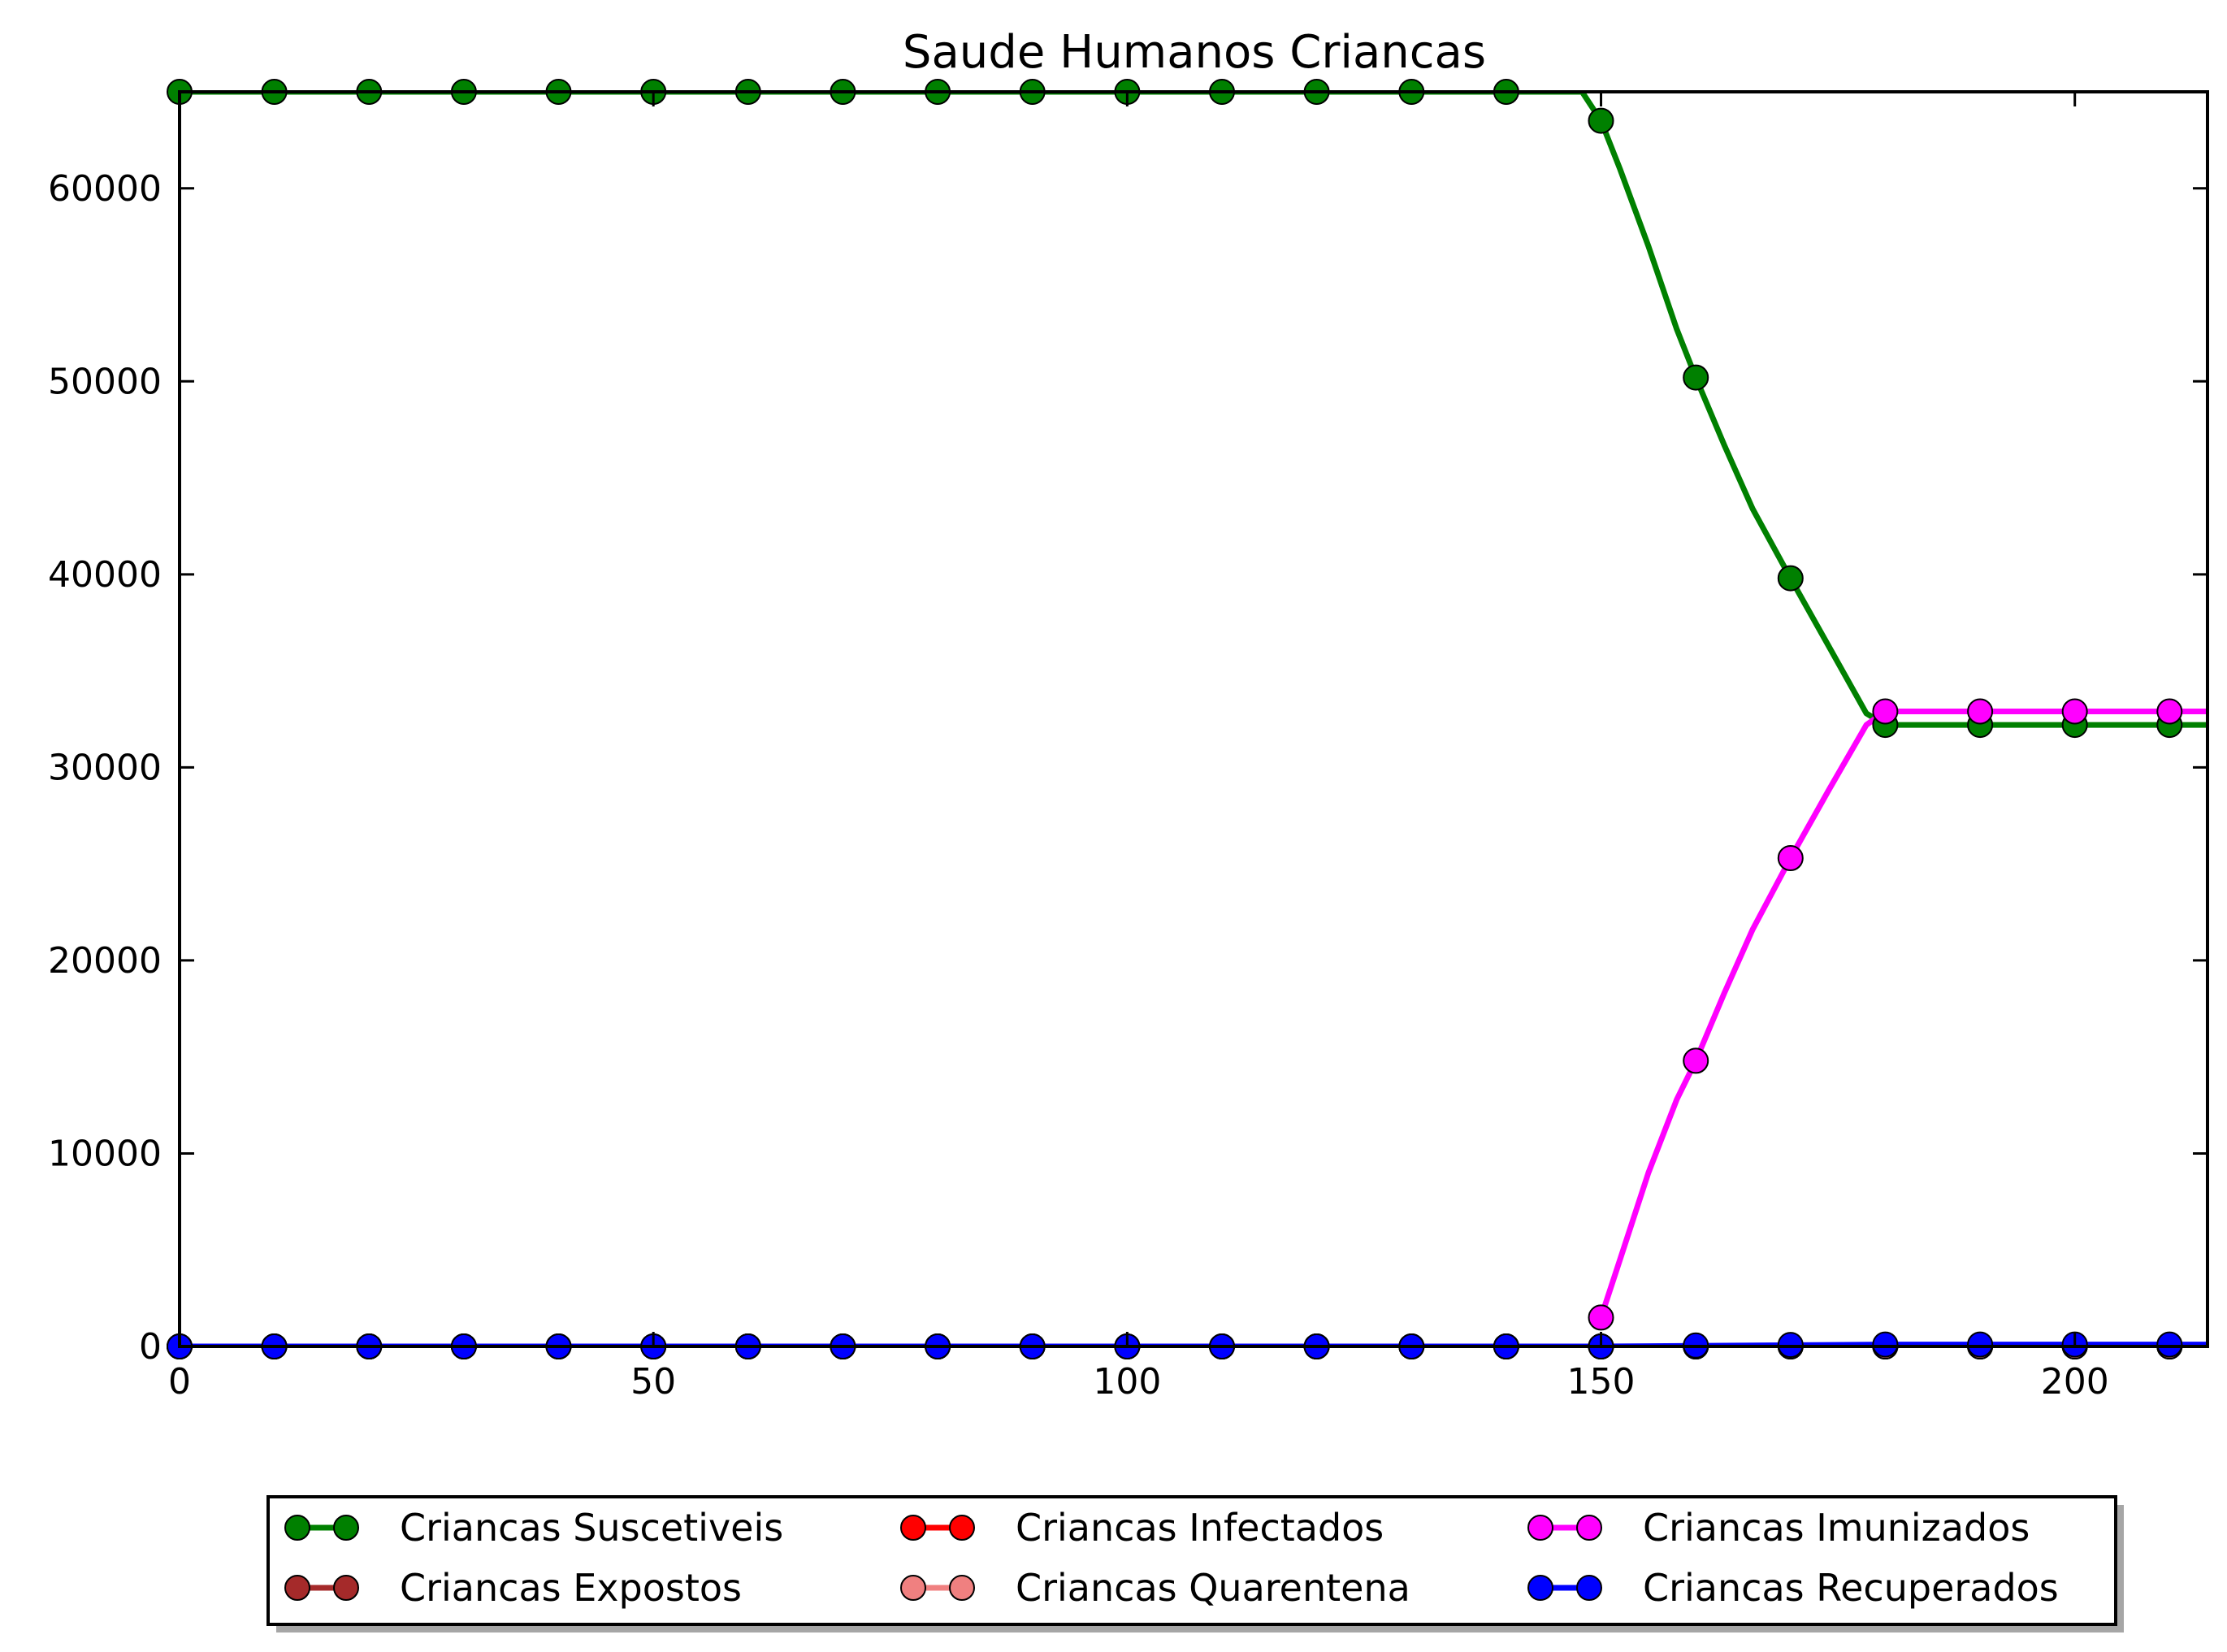  I want to click on x-tick-label: 200, so click(2075, 1382).